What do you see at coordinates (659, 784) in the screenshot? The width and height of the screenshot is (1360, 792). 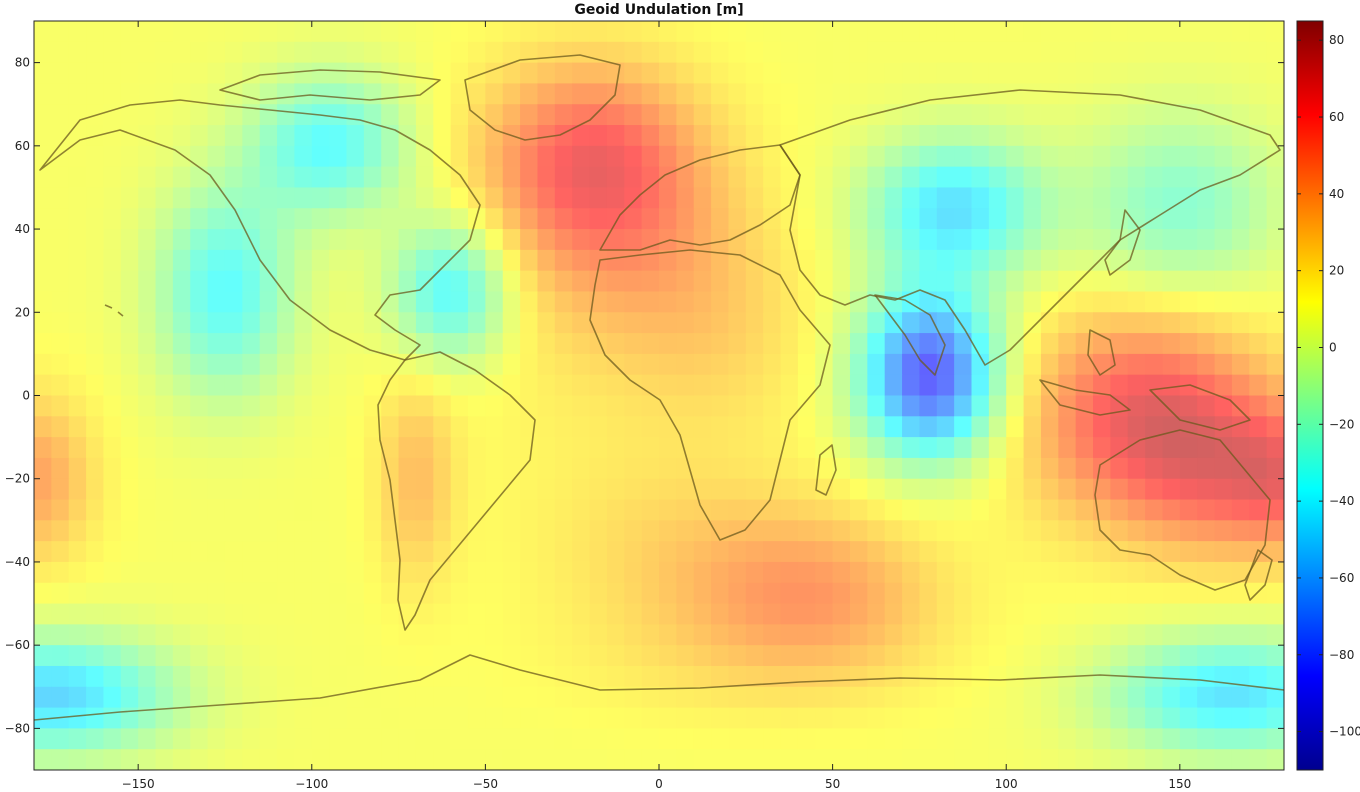 I see `x-tick-label: 0` at bounding box center [659, 784].